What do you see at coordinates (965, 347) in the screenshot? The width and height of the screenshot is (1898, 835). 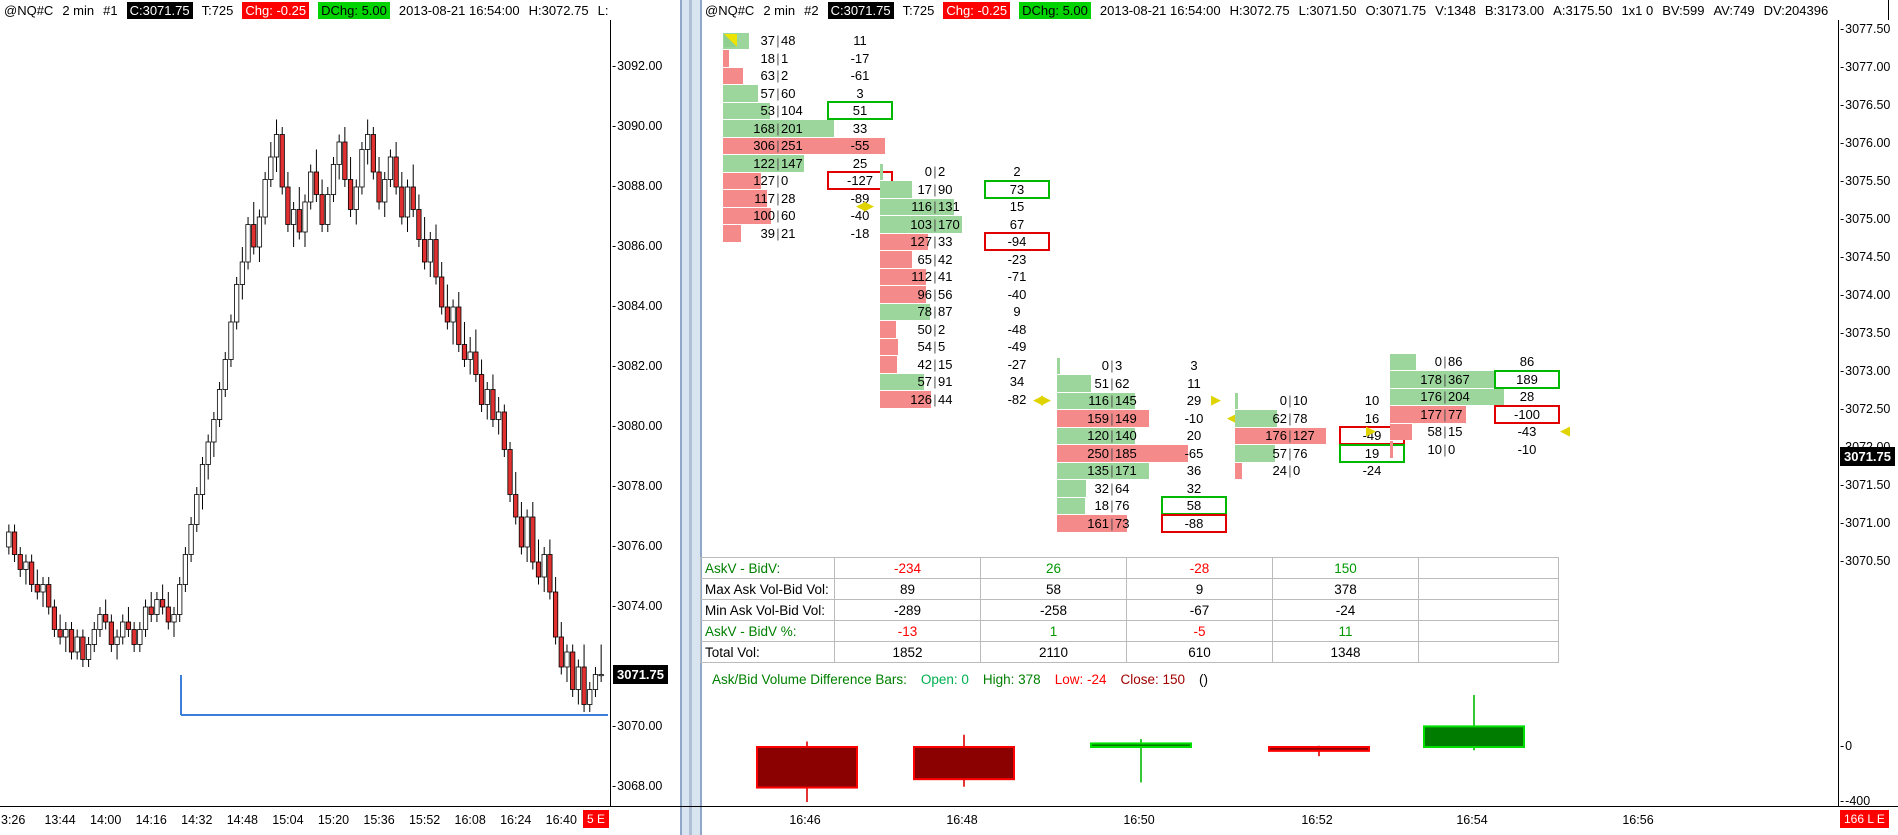 I see `footprint-row: 54 | 5 -49` at bounding box center [965, 347].